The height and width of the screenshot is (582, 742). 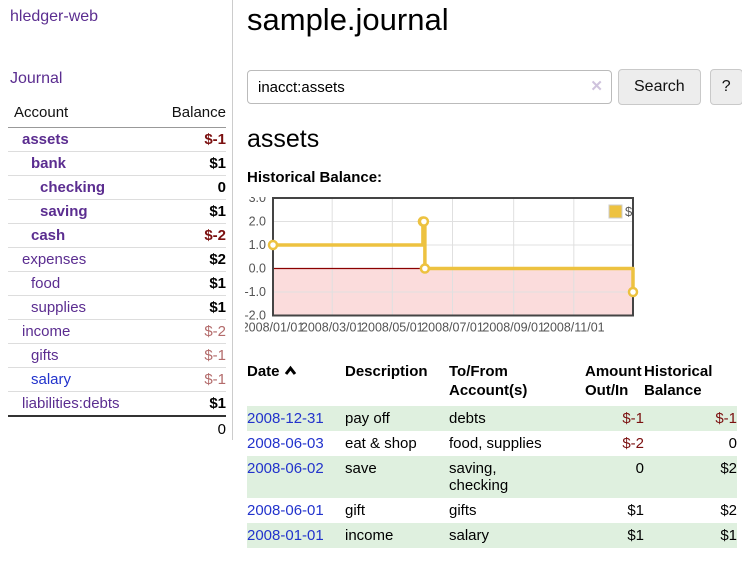 What do you see at coordinates (117, 283) in the screenshot?
I see `account-row: food $1` at bounding box center [117, 283].